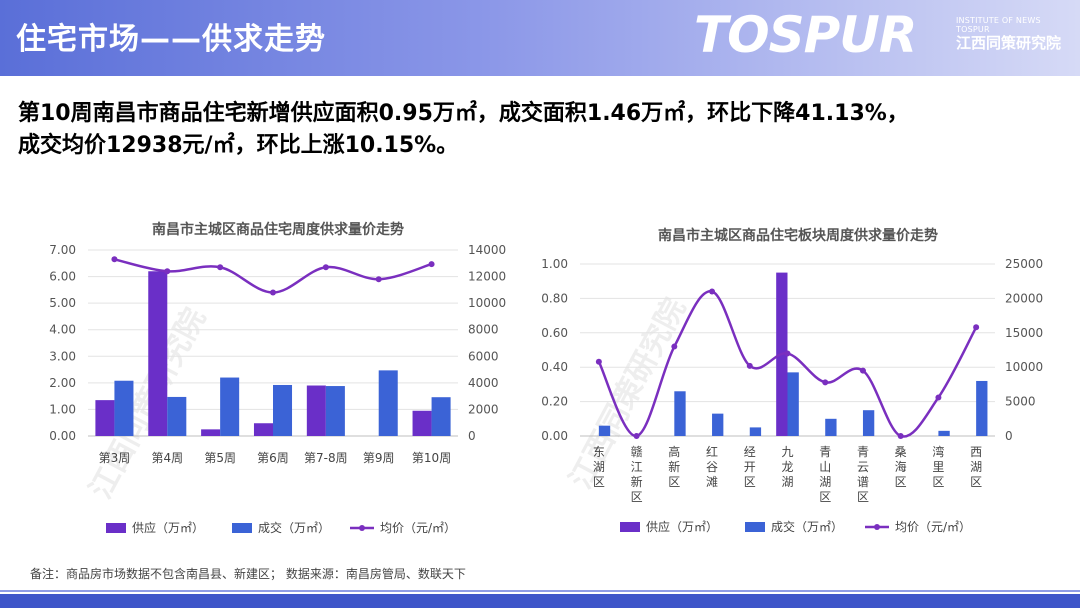 Image resolution: width=1080 pixels, height=608 pixels. Describe the element at coordinates (787, 467) in the screenshot. I see `x-tick-label: 龙` at that location.